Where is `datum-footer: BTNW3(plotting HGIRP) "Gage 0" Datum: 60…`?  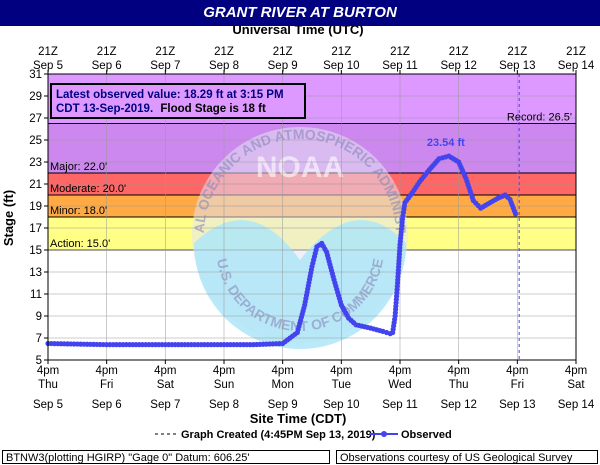 datum-footer: BTNW3(plotting HGIRP) "Gage 0" Datum: 60… is located at coordinates (166, 457).